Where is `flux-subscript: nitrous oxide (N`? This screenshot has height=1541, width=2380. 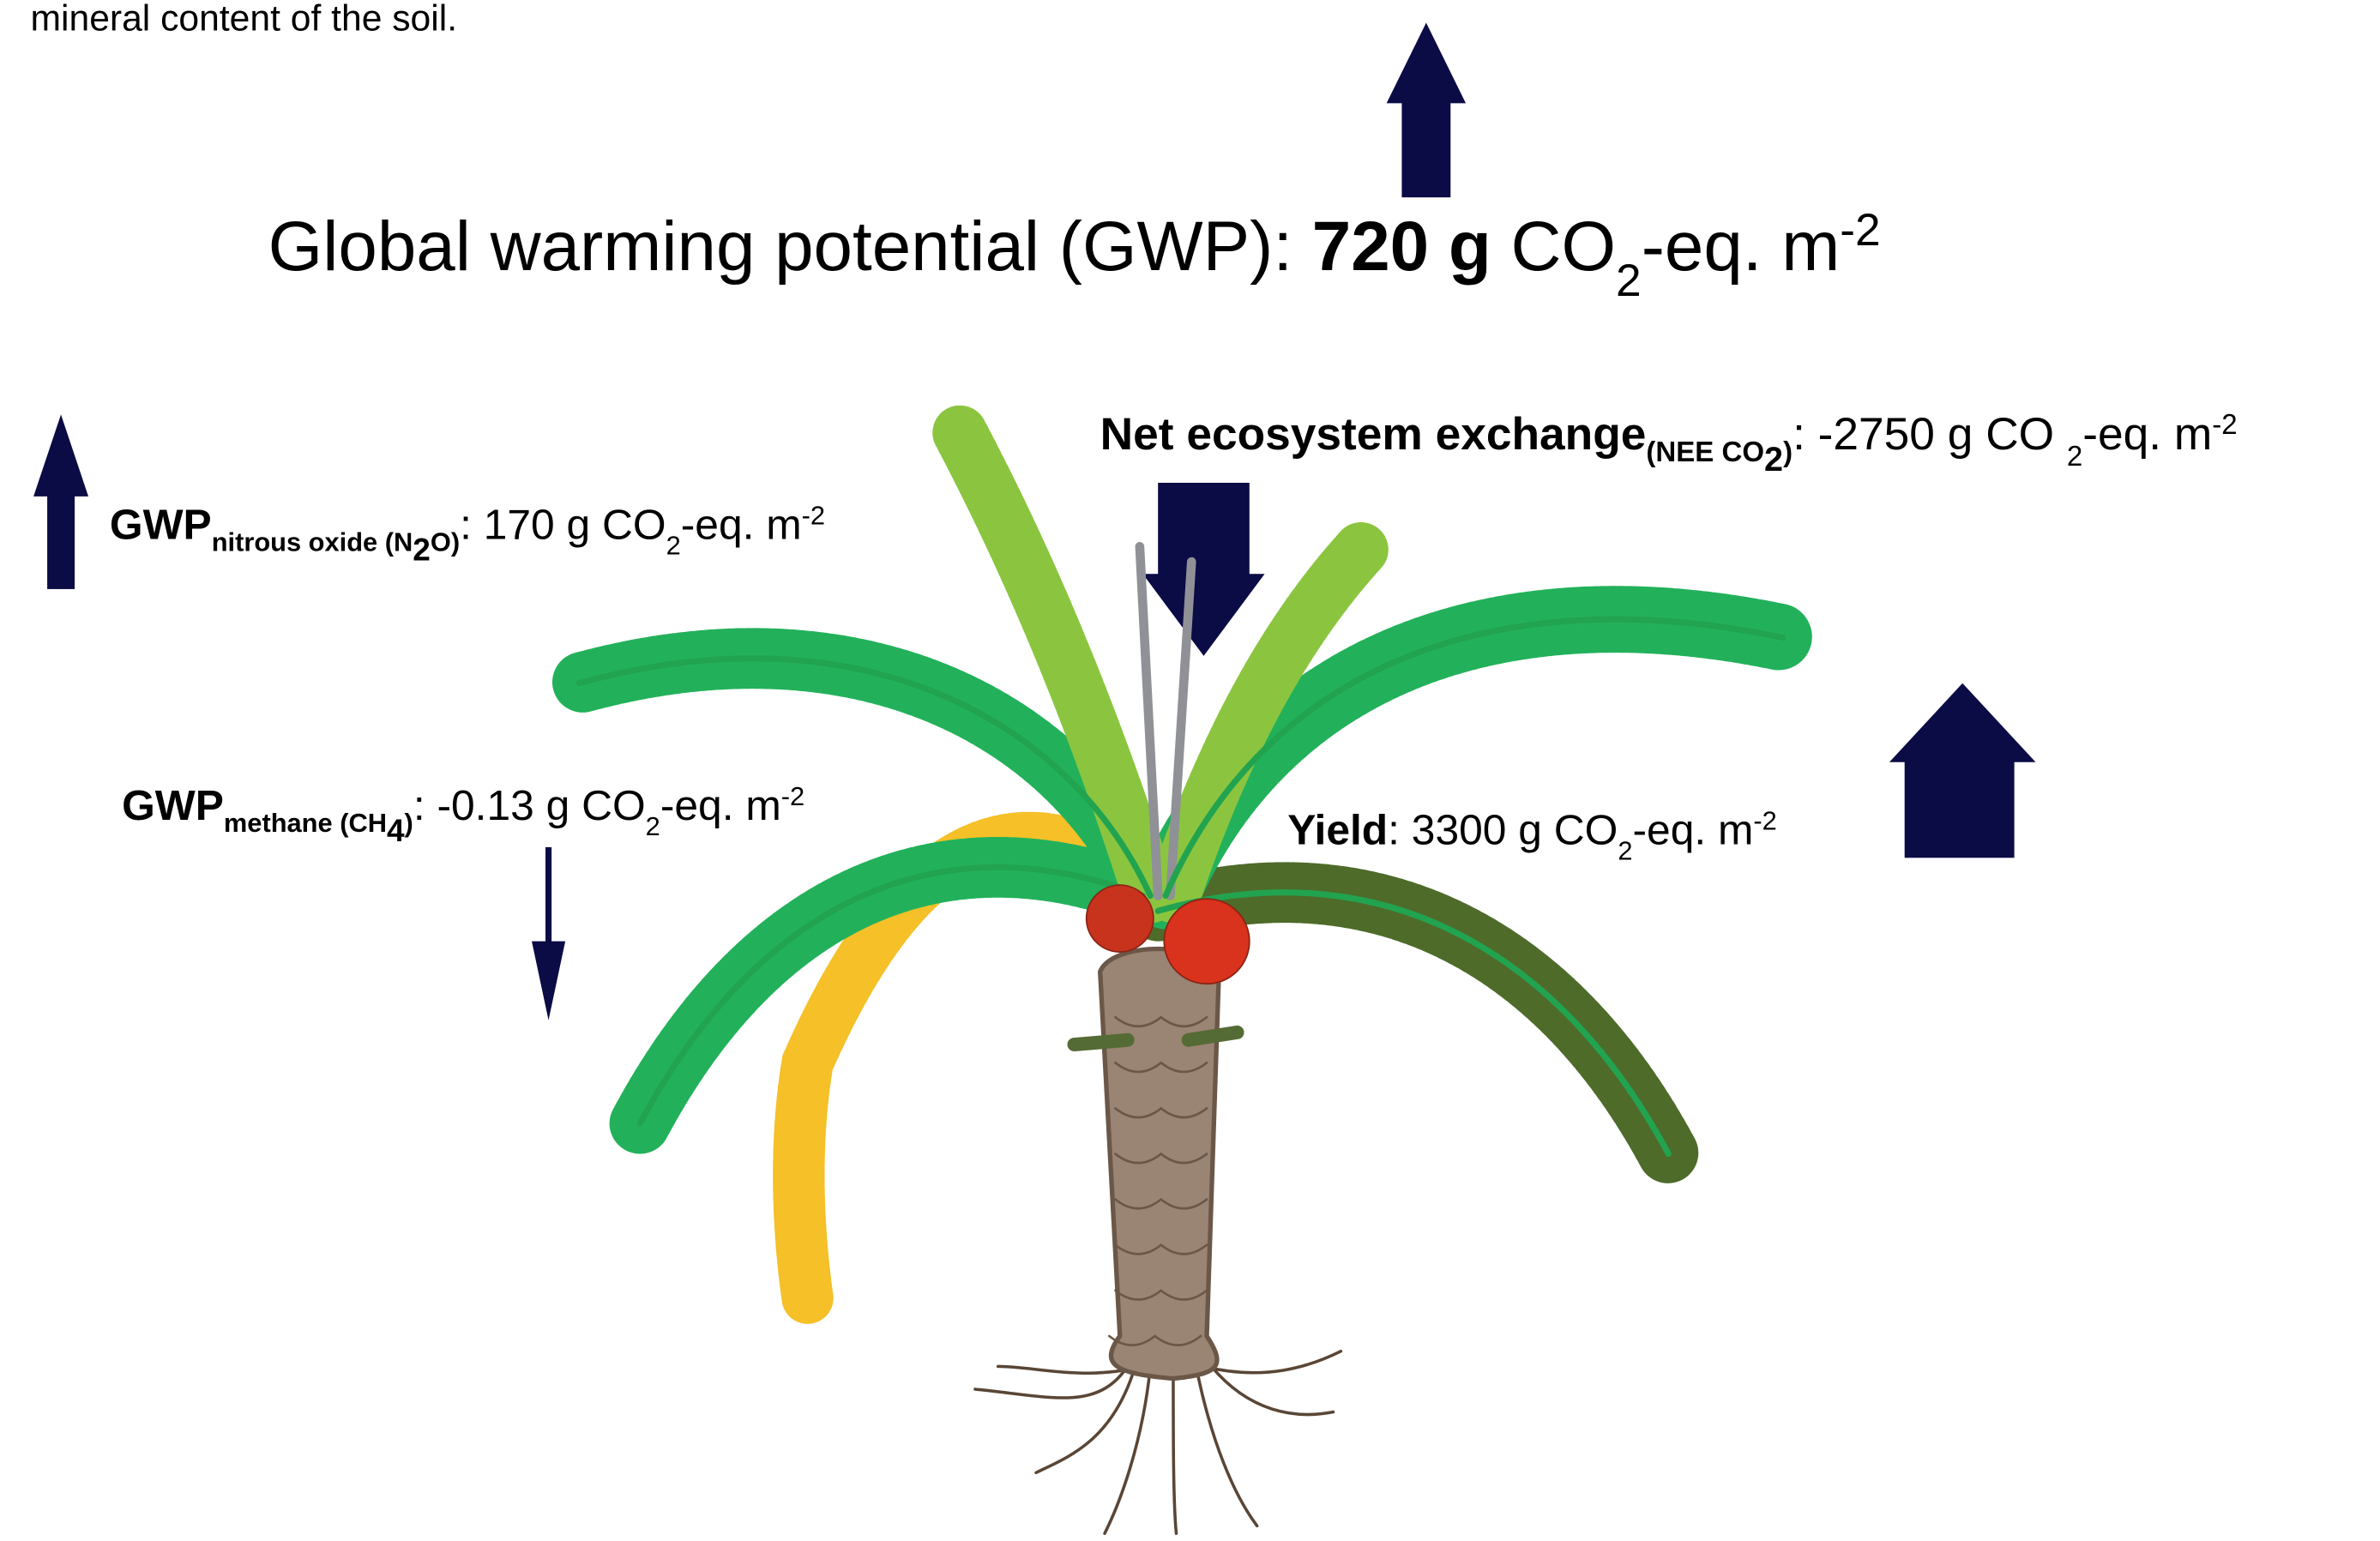 flux-subscript: nitrous oxide (N is located at coordinates (312, 542).